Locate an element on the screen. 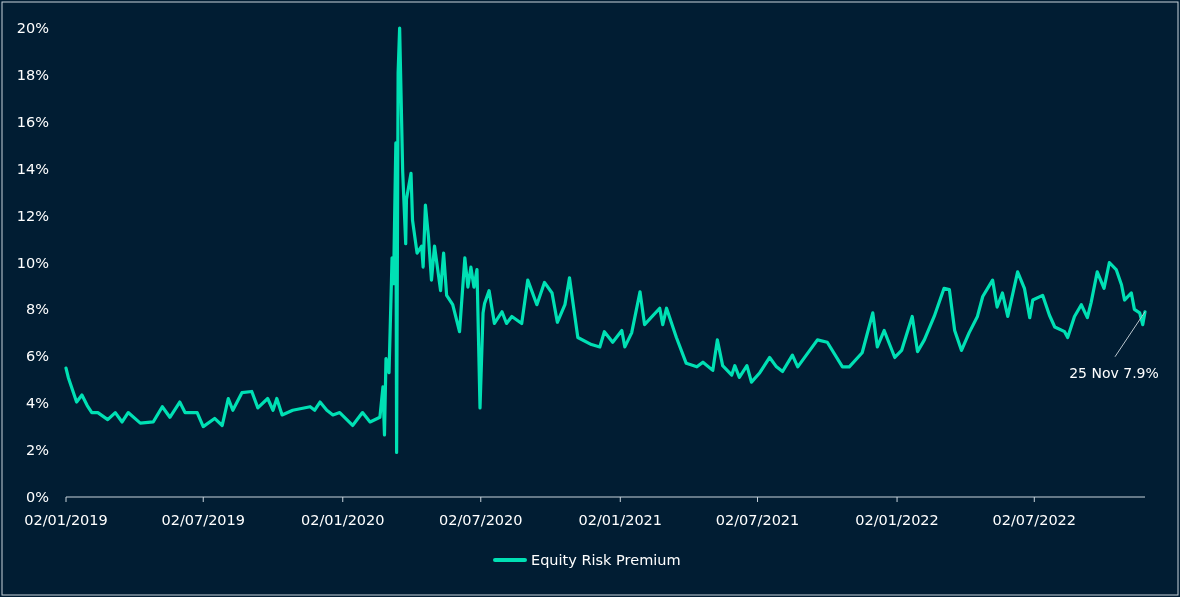 This screenshot has height=597, width=1180. x-tick-label: 02/01/2020 is located at coordinates (342, 520).